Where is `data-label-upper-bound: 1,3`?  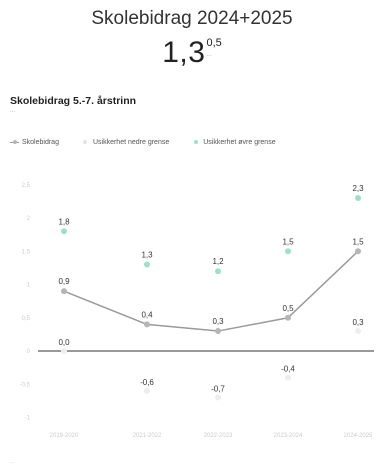
data-label-upper-bound: 1,3 is located at coordinates (147, 255).